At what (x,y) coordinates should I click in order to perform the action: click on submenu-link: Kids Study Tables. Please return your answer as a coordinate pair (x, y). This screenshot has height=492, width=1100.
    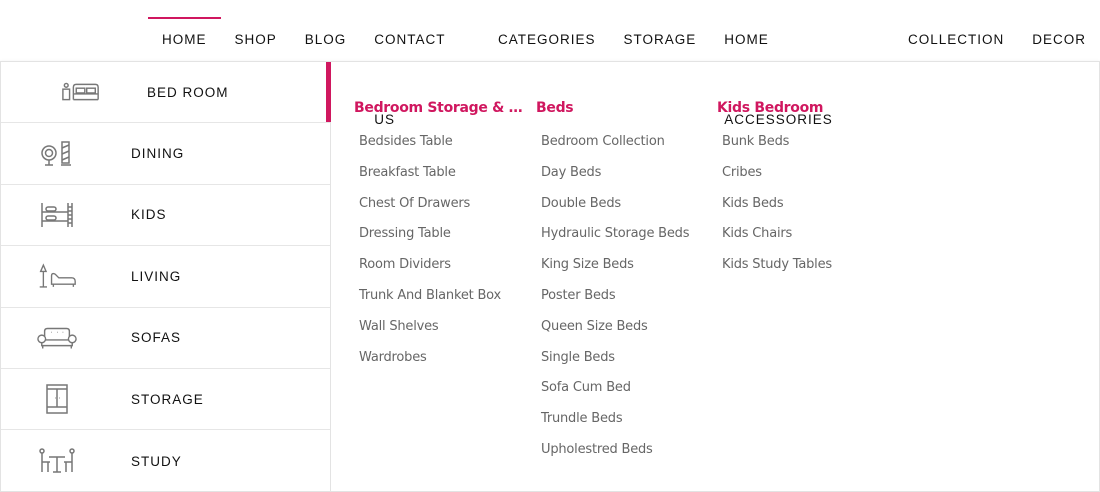
    Looking at the image, I should click on (777, 265).